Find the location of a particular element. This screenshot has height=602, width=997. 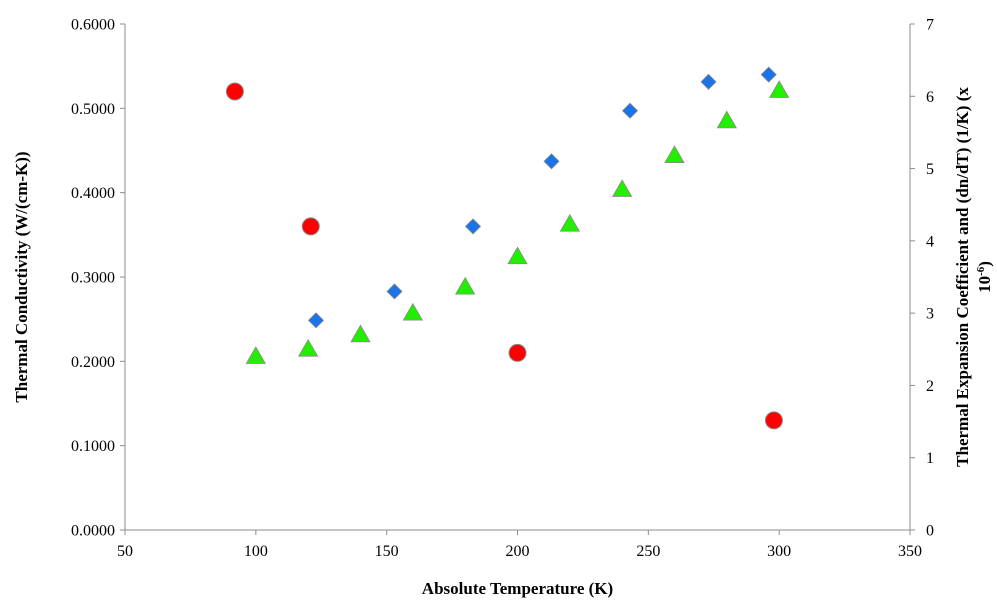

x-tick-label: 300 is located at coordinates (779, 551).